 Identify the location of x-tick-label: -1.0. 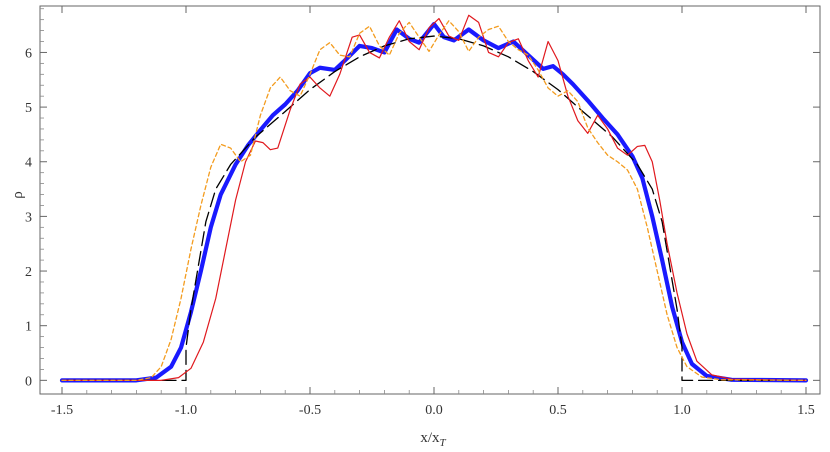
(186, 410).